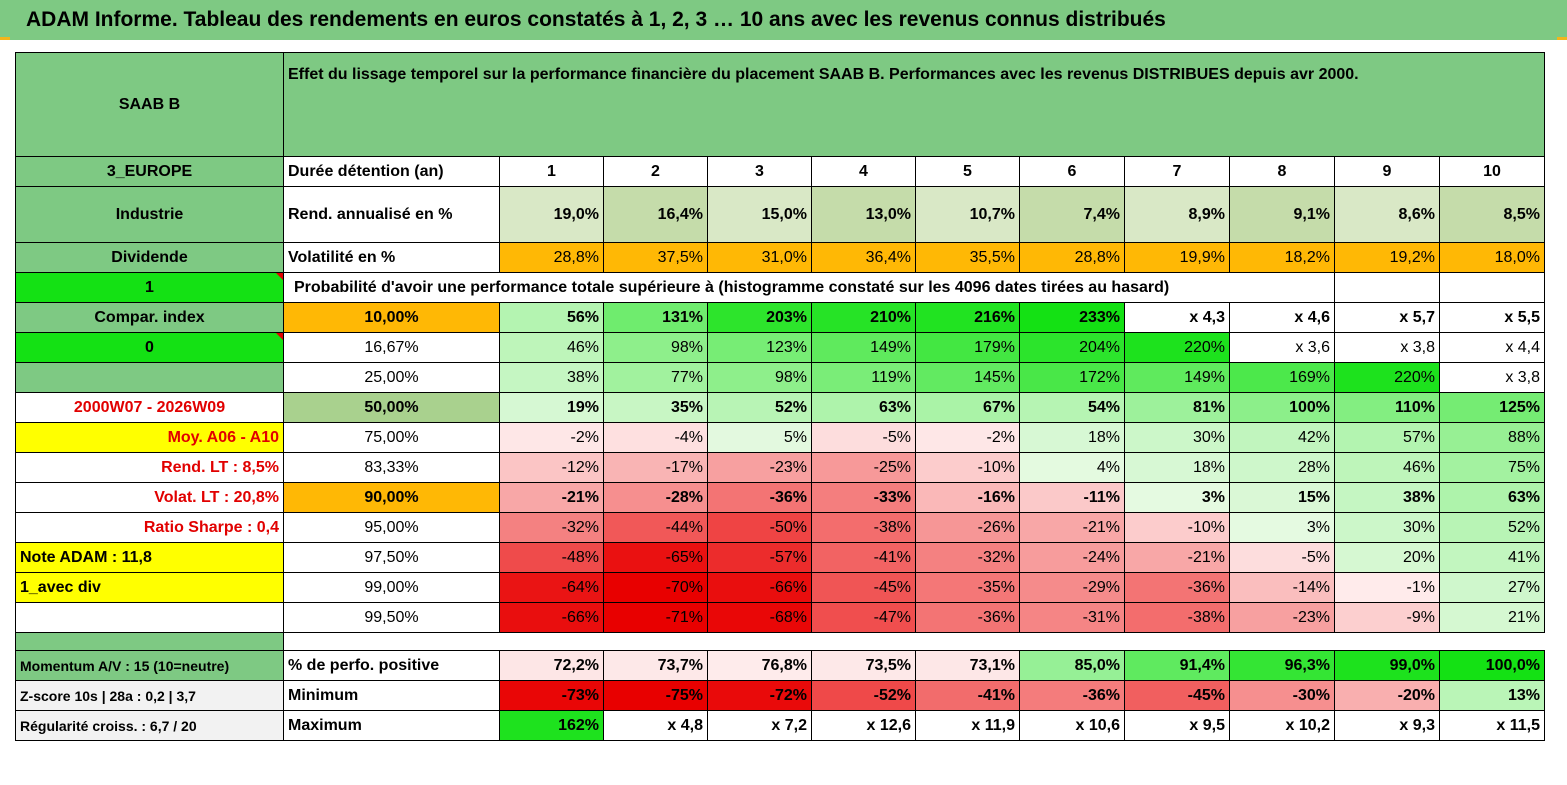 The image size is (1567, 785). Describe the element at coordinates (1072, 437) in the screenshot. I see `perf-value: 18%` at that location.